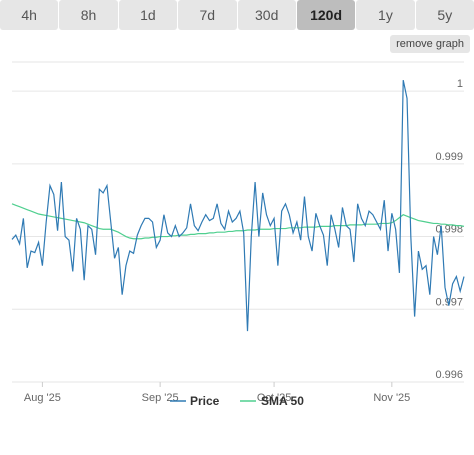 The height and width of the screenshot is (455, 474). I want to click on y-tick-label: 0.998, so click(449, 230).